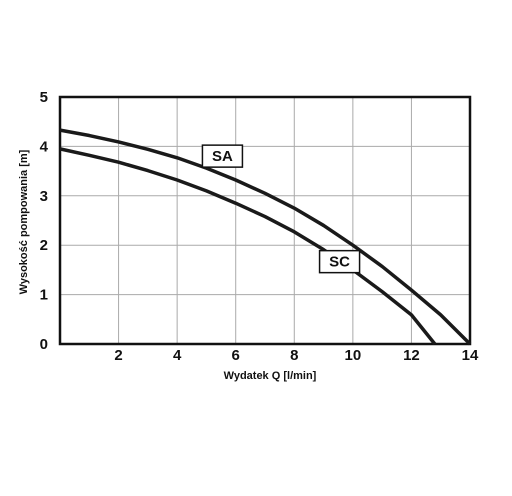 The width and height of the screenshot is (512, 496). I want to click on x-tick-label: 2, so click(118, 355).